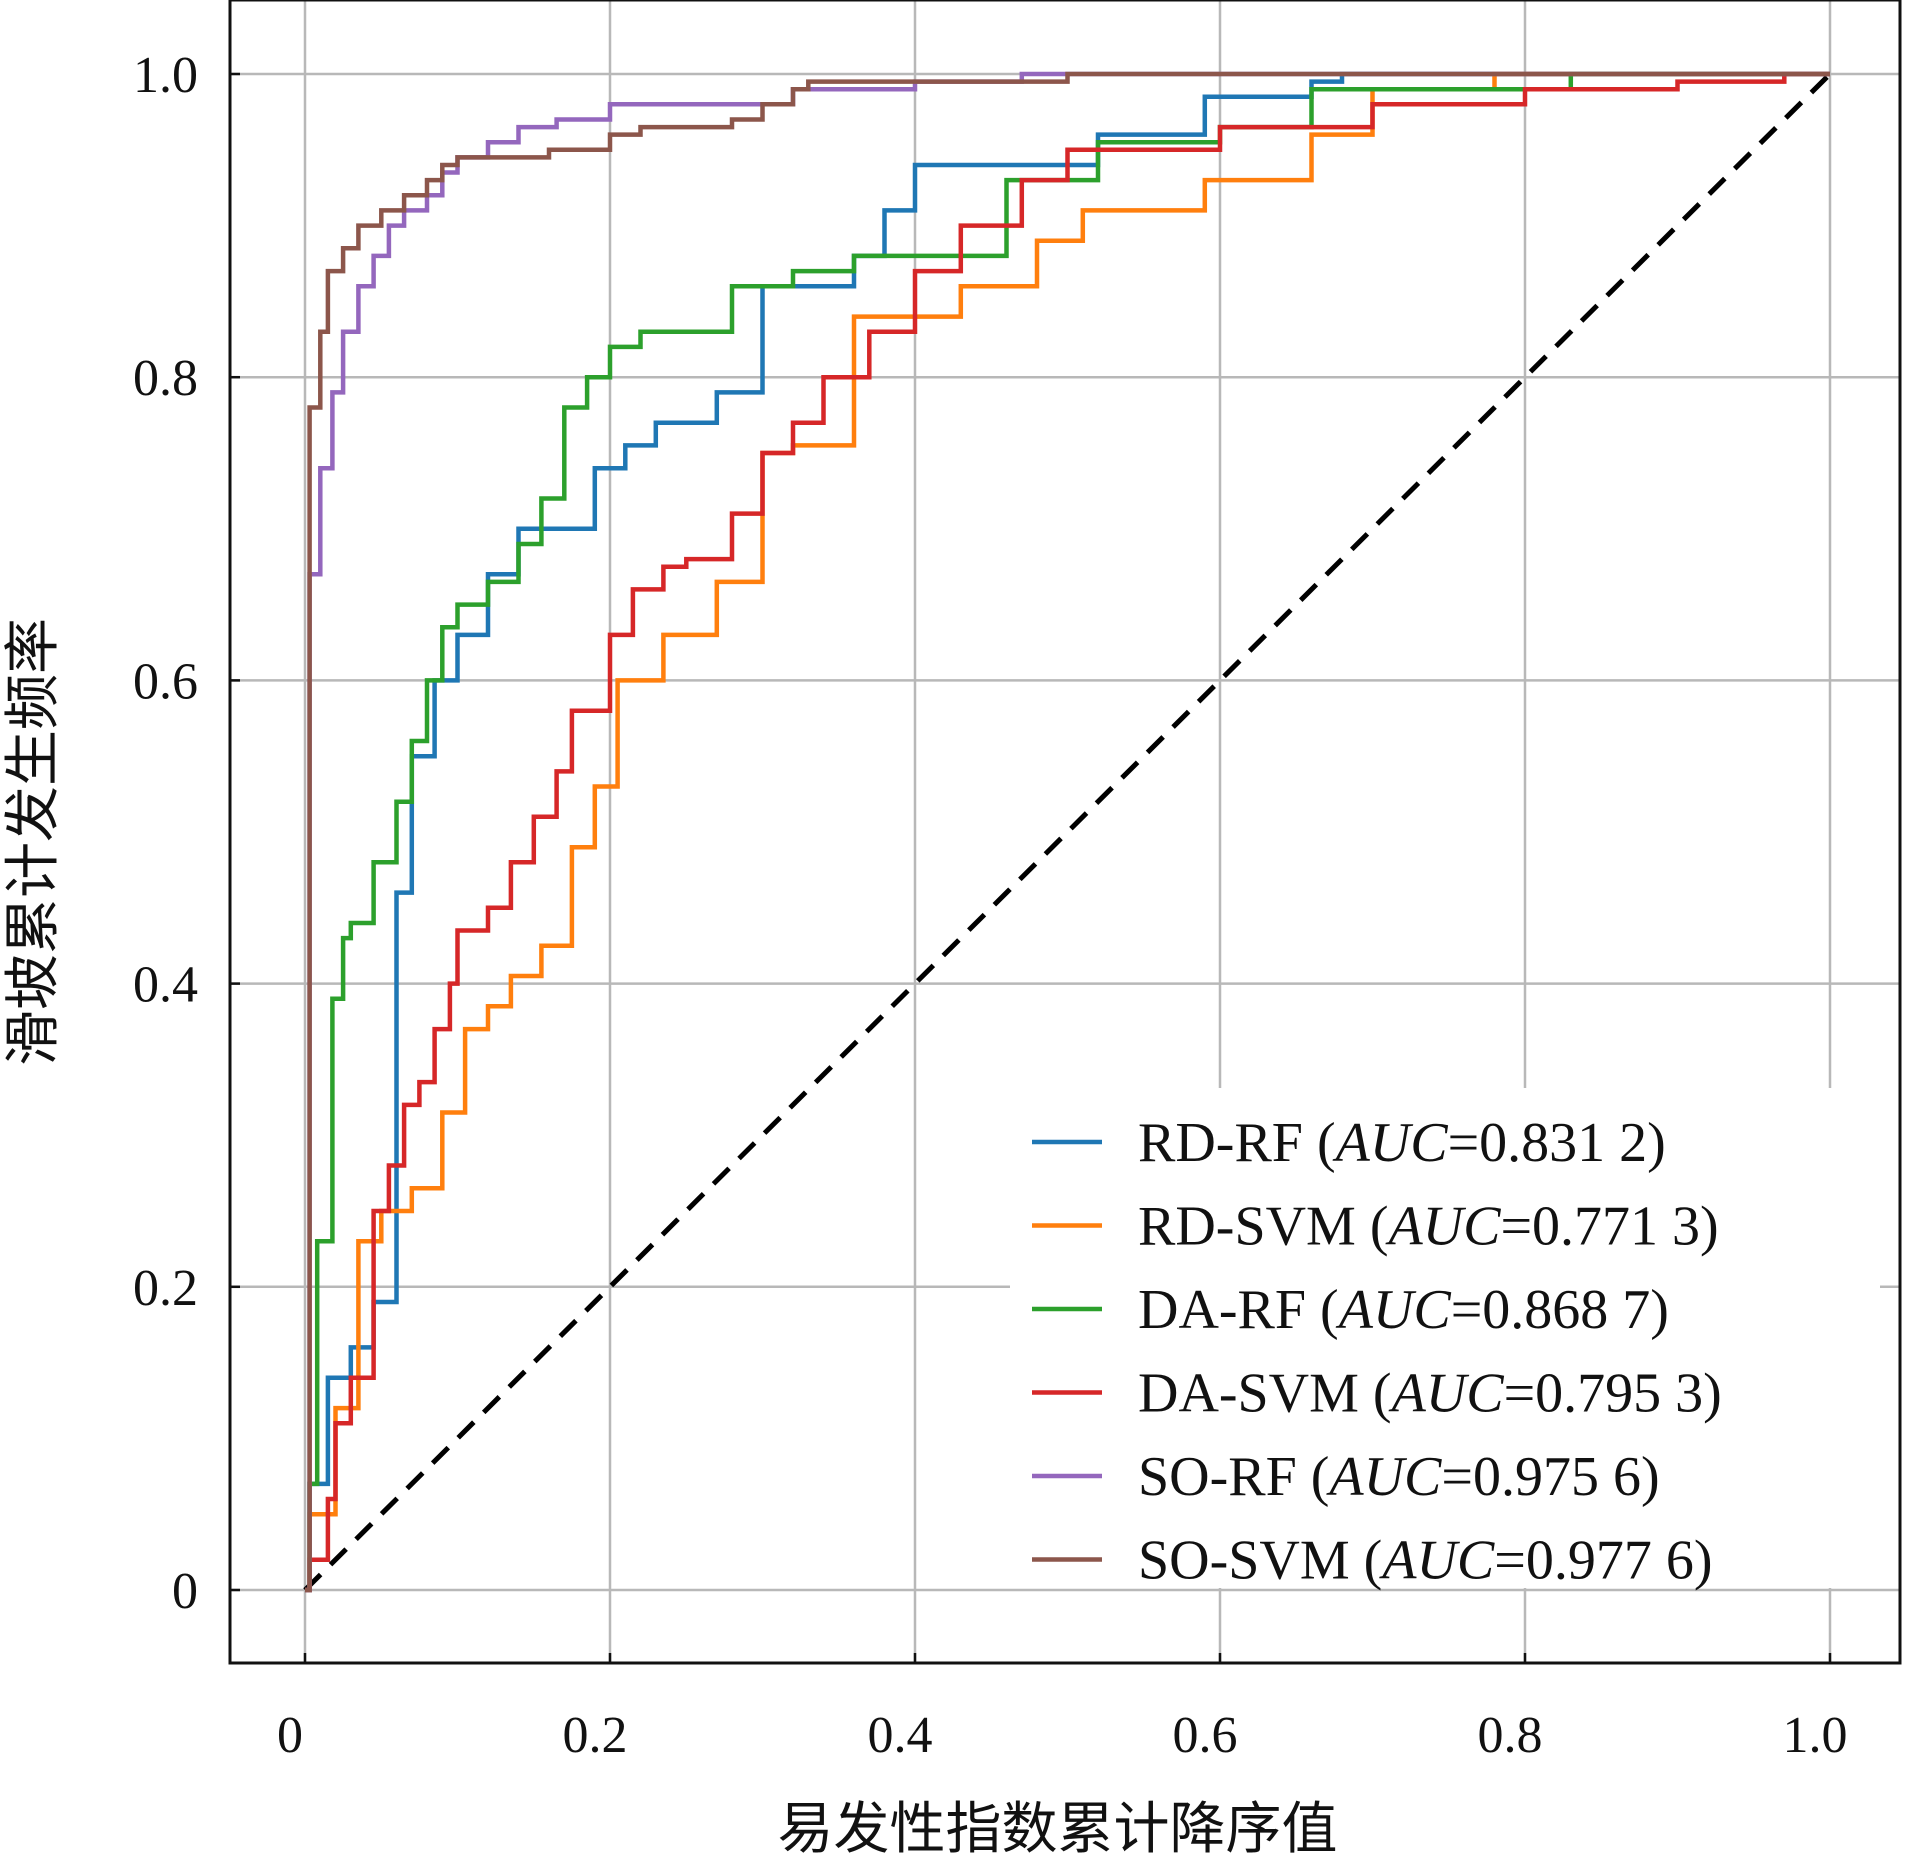  I want to click on legend-auc-value: =0.795 3), so click(1613, 1394).